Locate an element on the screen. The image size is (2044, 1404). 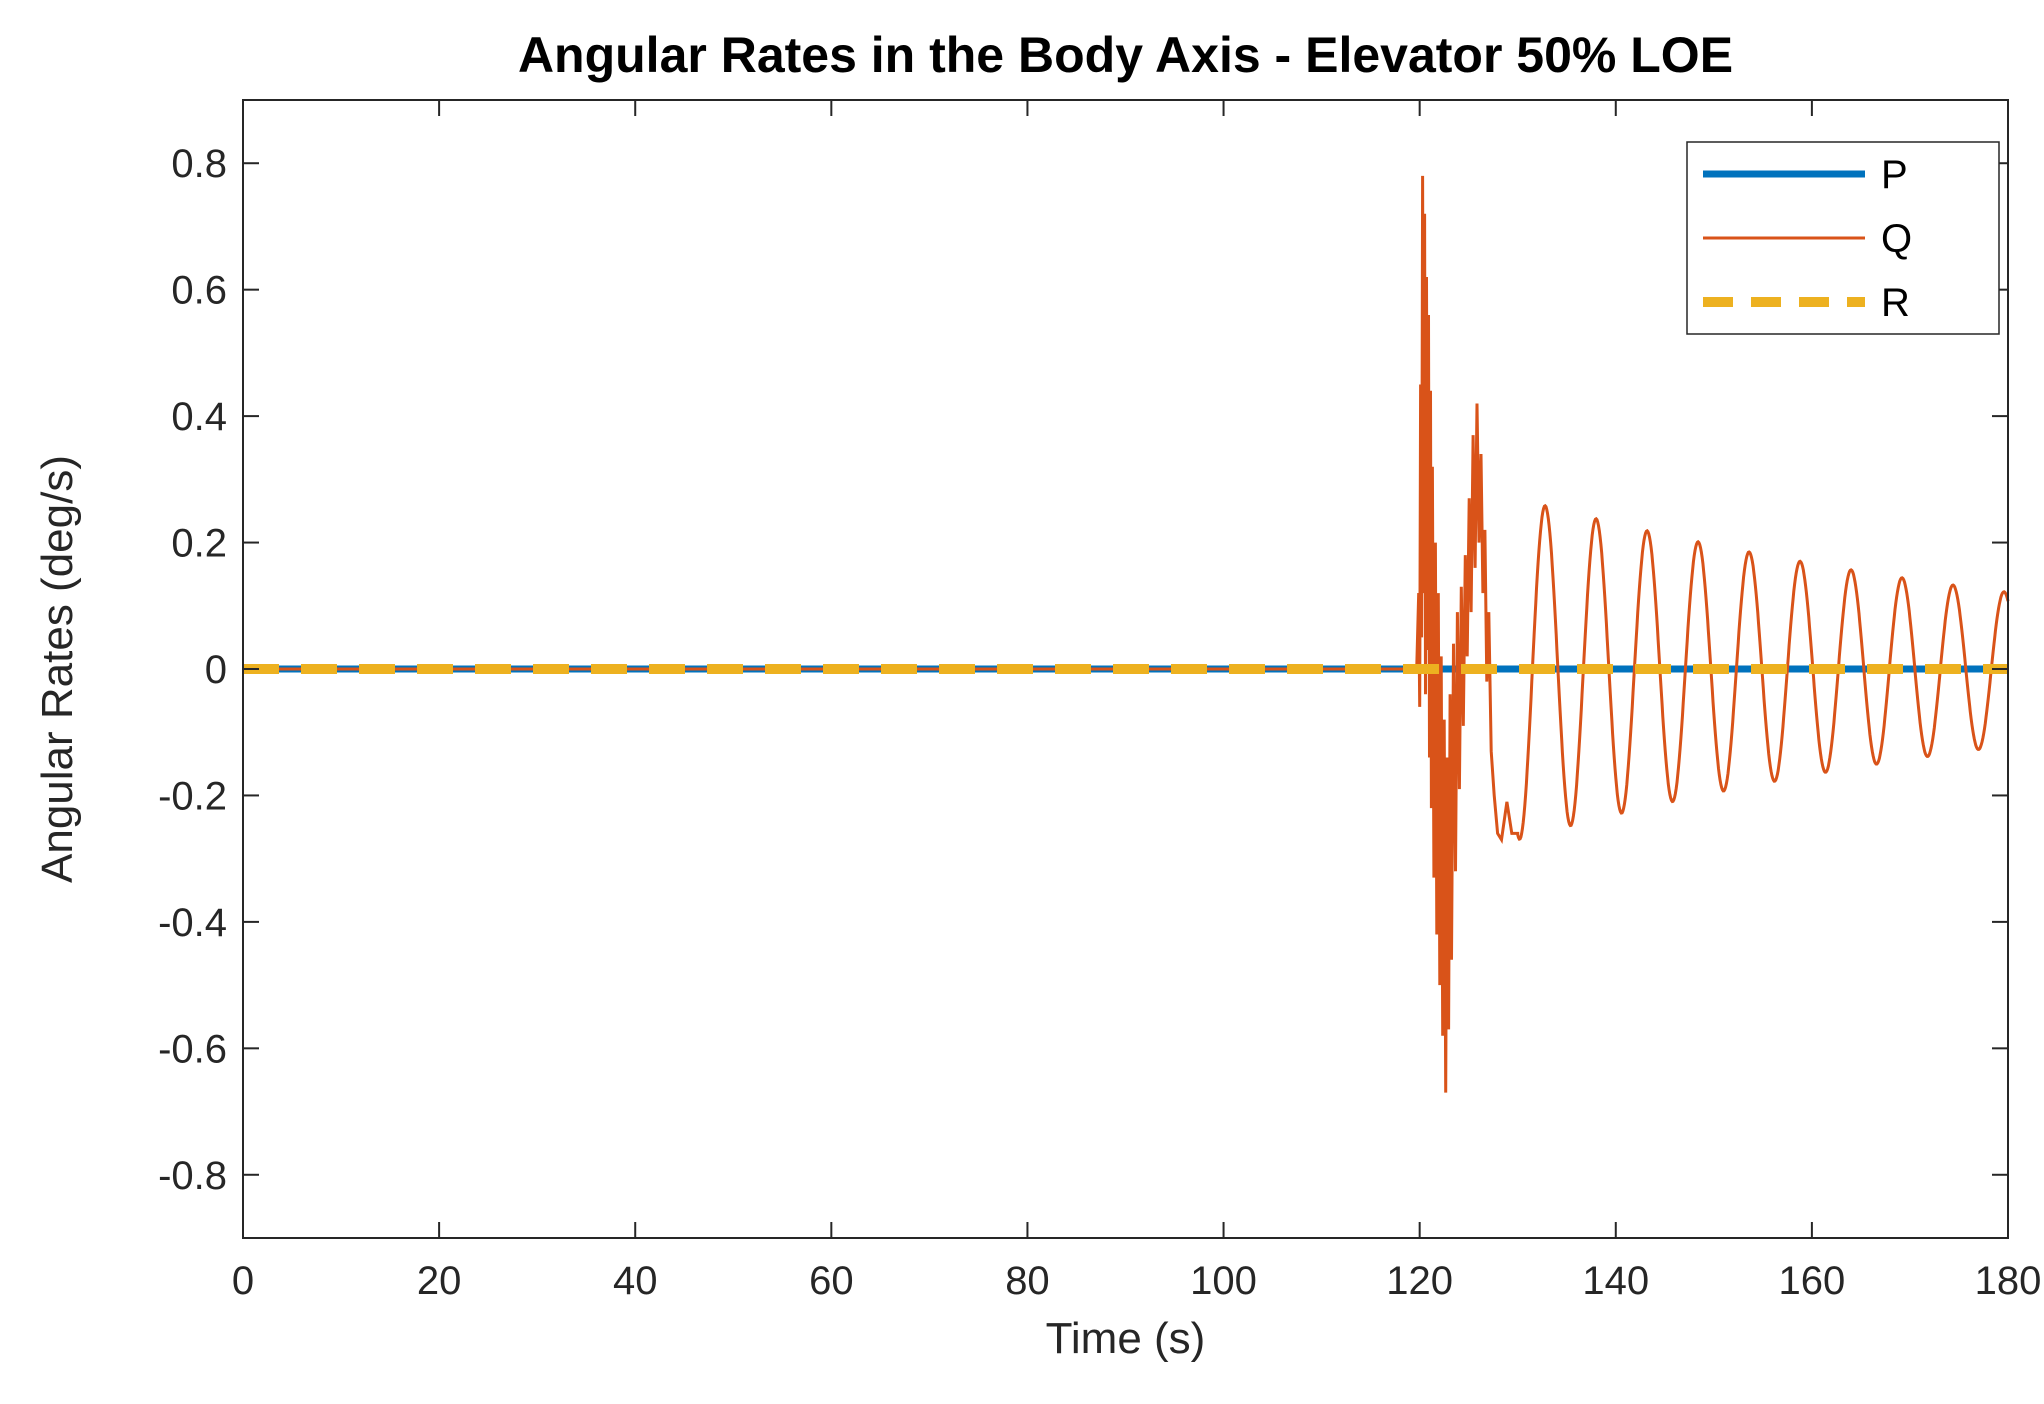
legend-label-Q: Q is located at coordinates (1896, 239).